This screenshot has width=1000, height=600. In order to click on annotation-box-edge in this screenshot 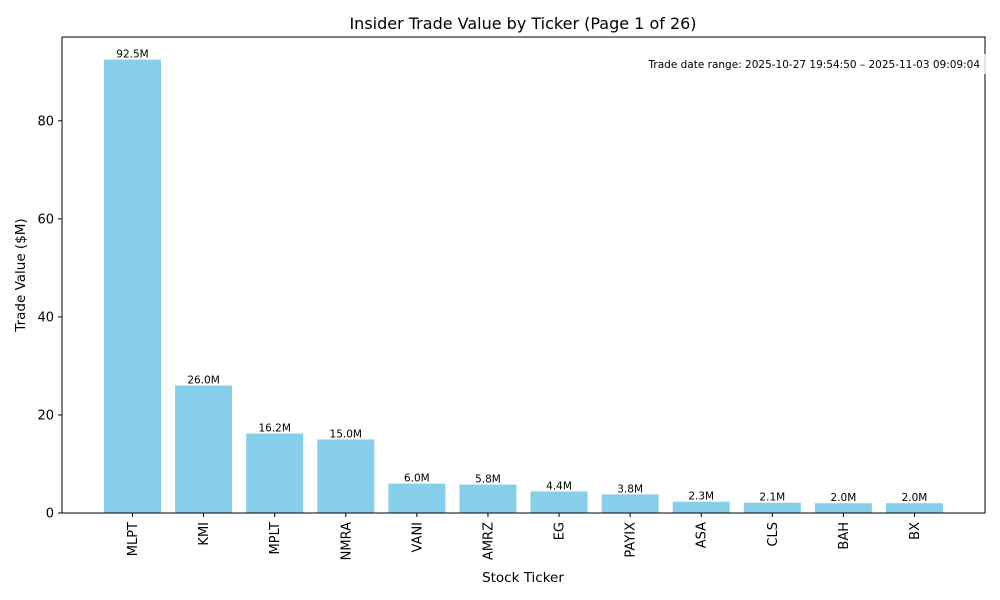, I will do `click(985, 64)`.